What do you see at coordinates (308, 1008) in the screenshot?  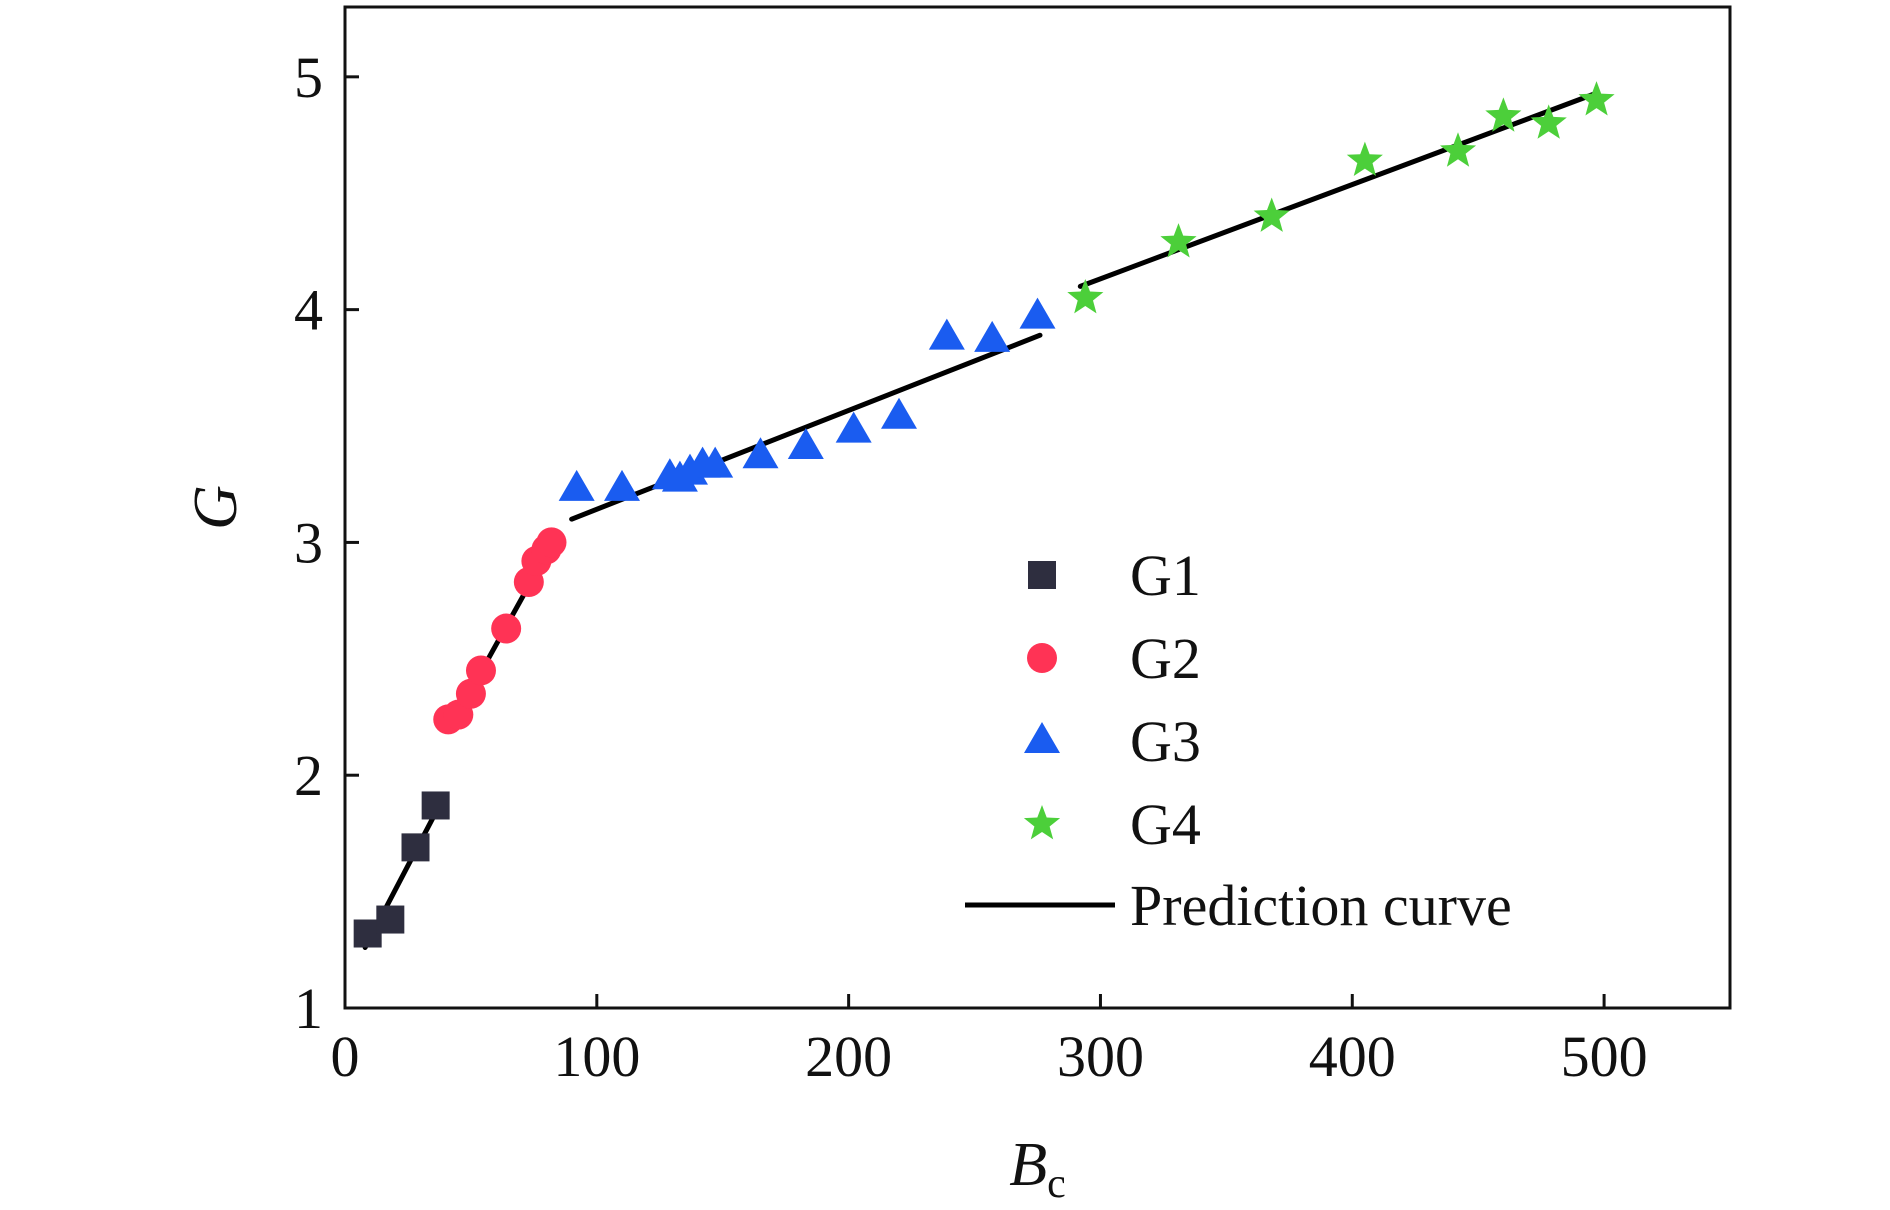 I see `y-tick-label: 1` at bounding box center [308, 1008].